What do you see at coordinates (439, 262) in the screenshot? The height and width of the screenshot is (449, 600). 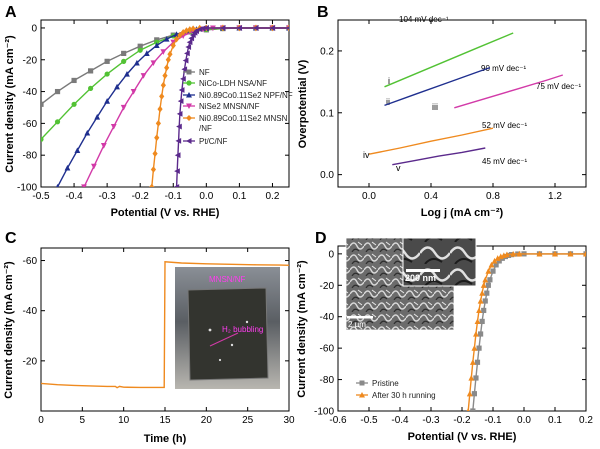 I see `sem-image-high-mag` at bounding box center [439, 262].